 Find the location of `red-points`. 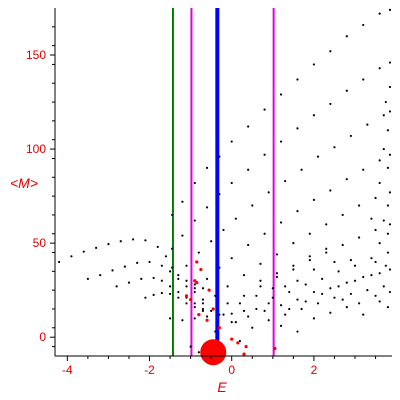

red-points is located at coordinates (230, 313).